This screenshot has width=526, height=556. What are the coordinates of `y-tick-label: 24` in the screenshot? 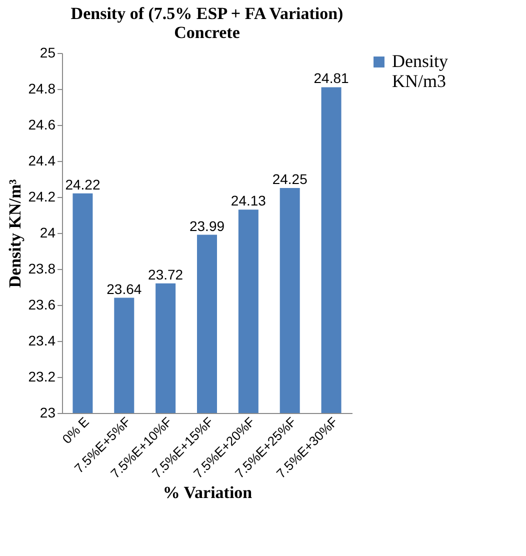 It's located at (48, 232).